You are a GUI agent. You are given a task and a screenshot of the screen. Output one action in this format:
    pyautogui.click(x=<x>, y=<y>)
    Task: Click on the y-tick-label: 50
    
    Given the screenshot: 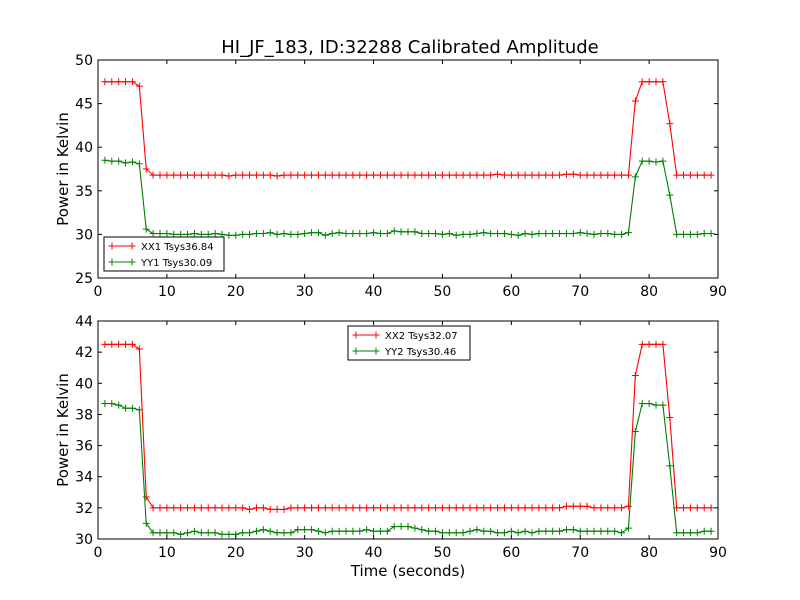 What is the action you would take?
    pyautogui.click(x=84, y=61)
    